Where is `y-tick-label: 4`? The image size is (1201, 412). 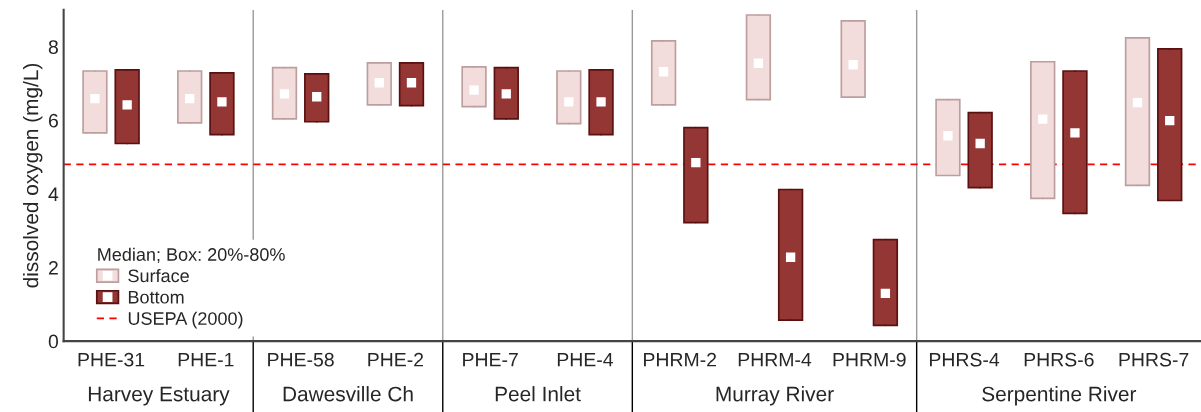 y-tick-label: 4 is located at coordinates (53, 194).